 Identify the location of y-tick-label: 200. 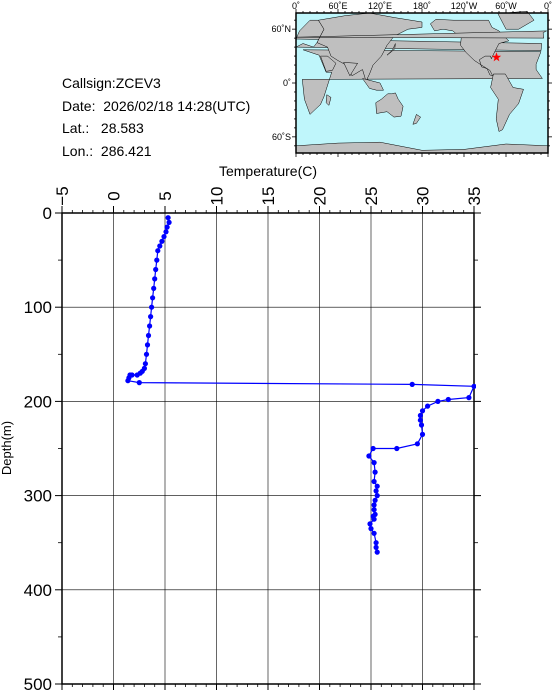
(38, 401).